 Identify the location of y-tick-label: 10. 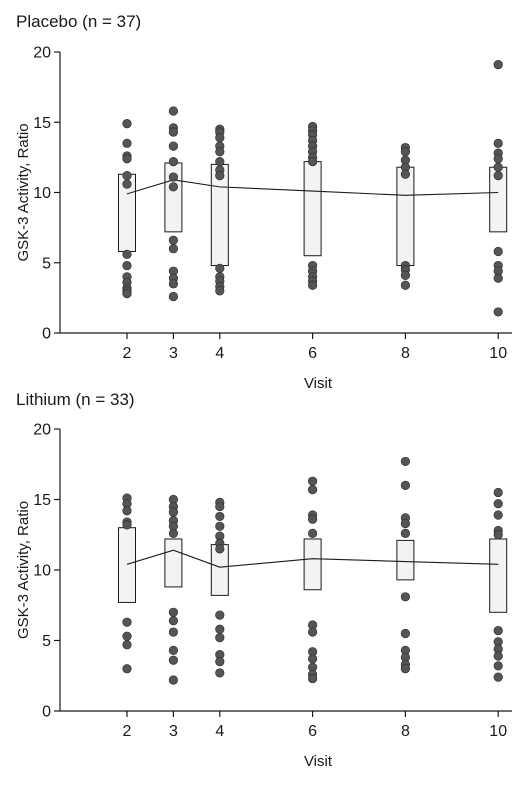
(42, 193).